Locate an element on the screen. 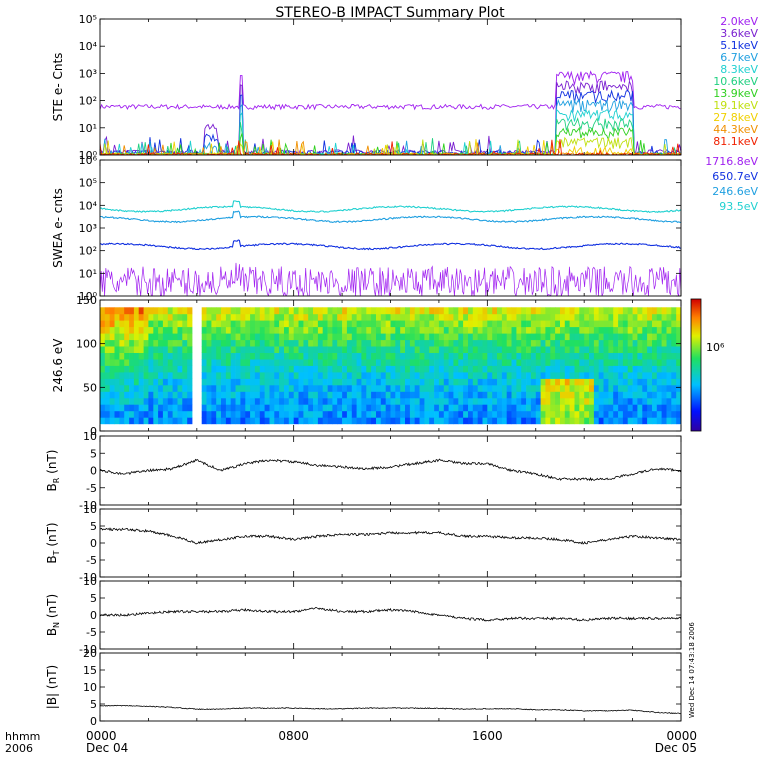 This screenshot has height=784, width=780. bn-ytick-label: 0 is located at coordinates (93, 615).